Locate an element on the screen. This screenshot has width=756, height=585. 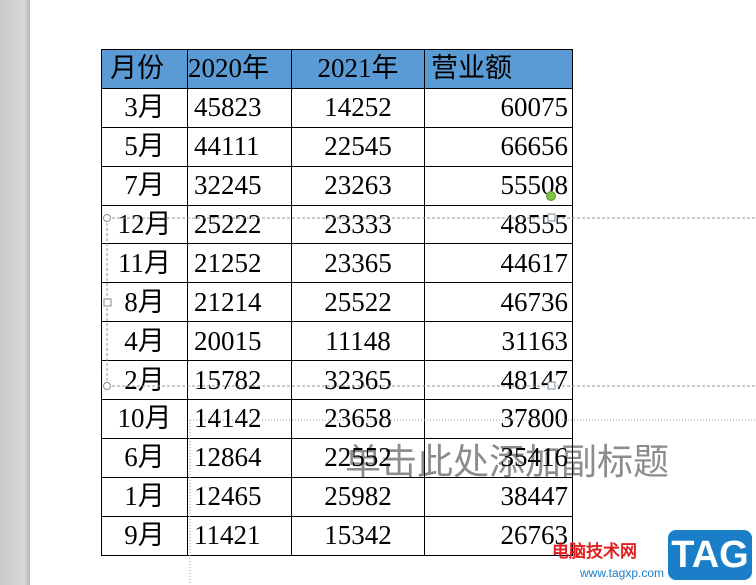
table-cell: 22545 is located at coordinates (358, 146).